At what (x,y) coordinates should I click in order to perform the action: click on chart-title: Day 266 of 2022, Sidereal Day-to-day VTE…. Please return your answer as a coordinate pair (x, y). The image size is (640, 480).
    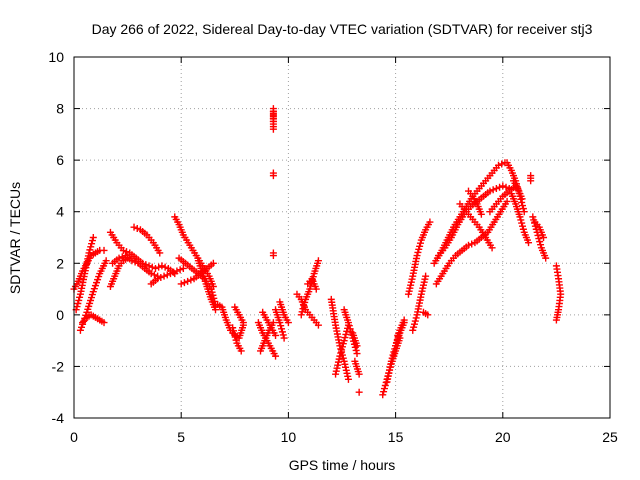
    Looking at the image, I should click on (342, 29).